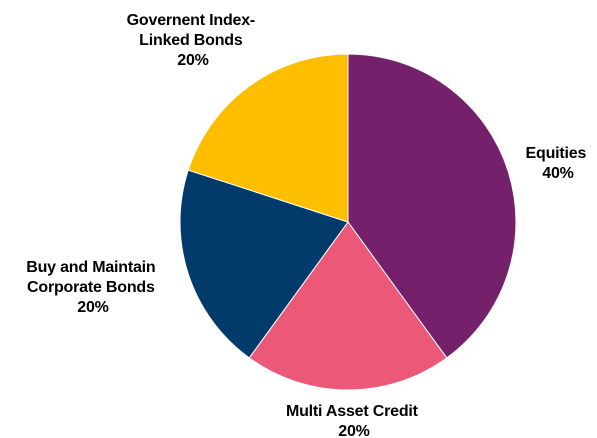 This screenshot has width=597, height=438. Describe the element at coordinates (558, 163) in the screenshot. I see `label-equities: Equities 40%` at that location.